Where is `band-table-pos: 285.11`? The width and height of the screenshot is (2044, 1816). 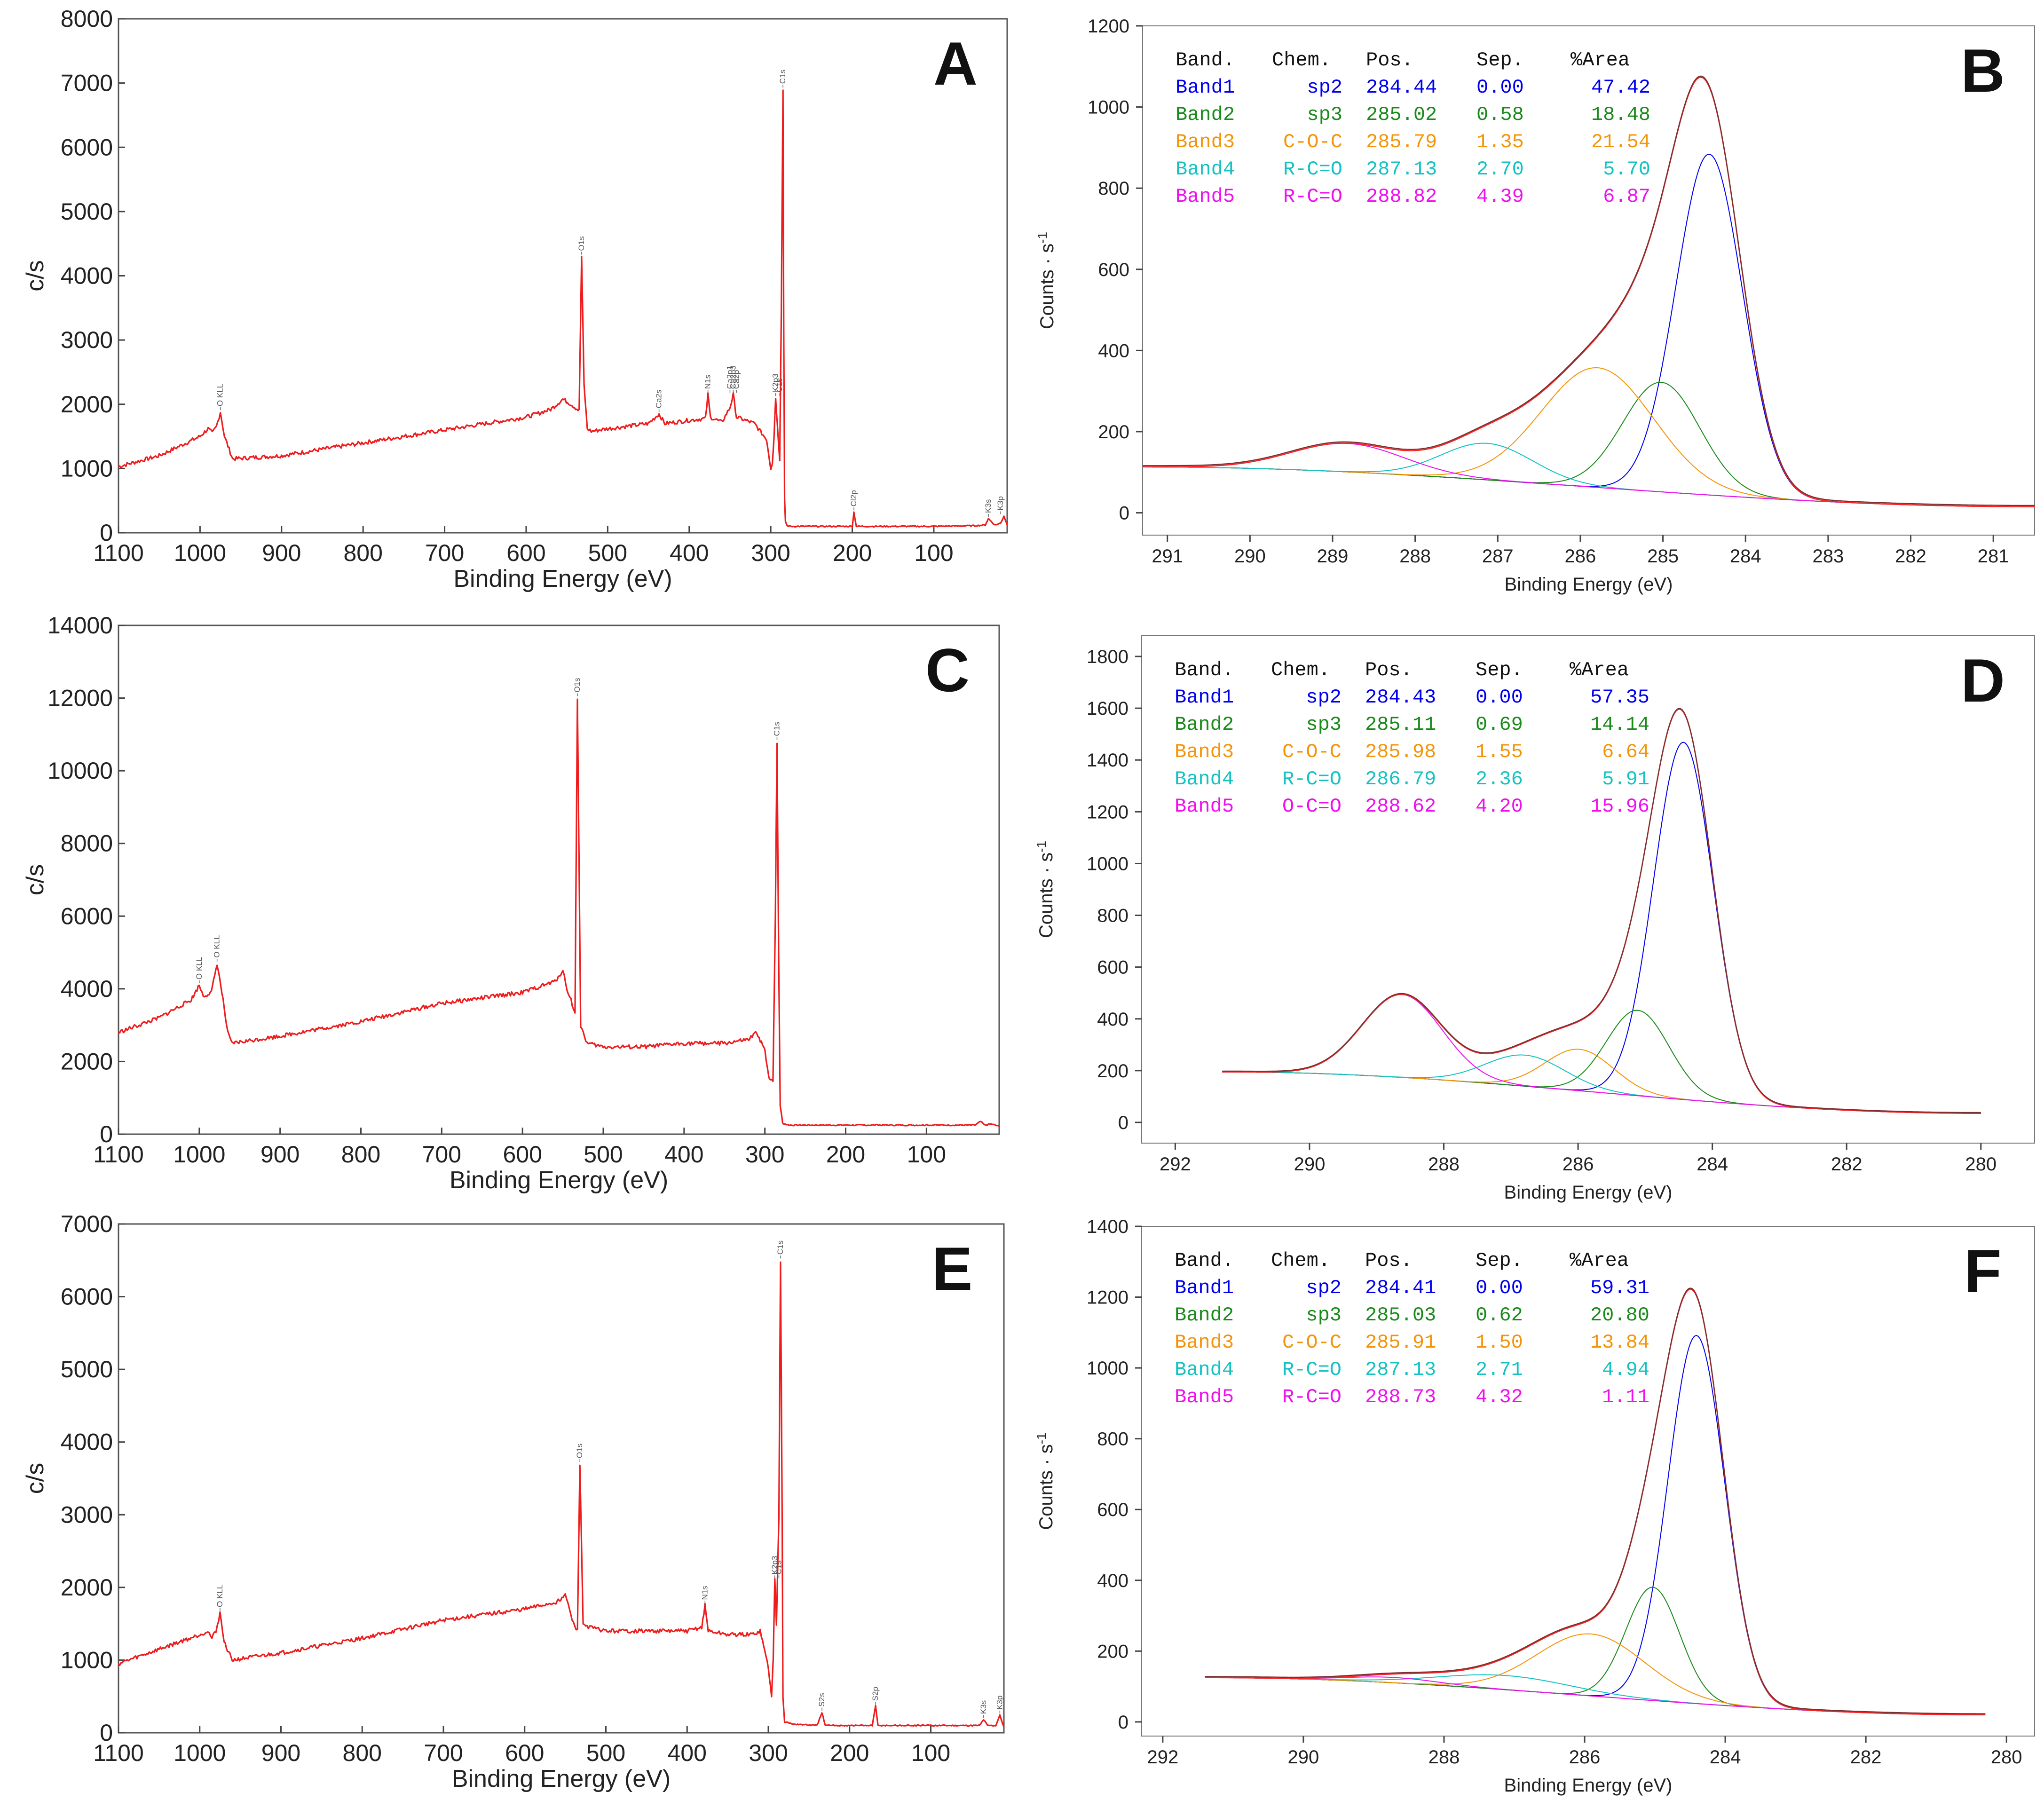 band-table-pos: 285.11 is located at coordinates (1400, 724).